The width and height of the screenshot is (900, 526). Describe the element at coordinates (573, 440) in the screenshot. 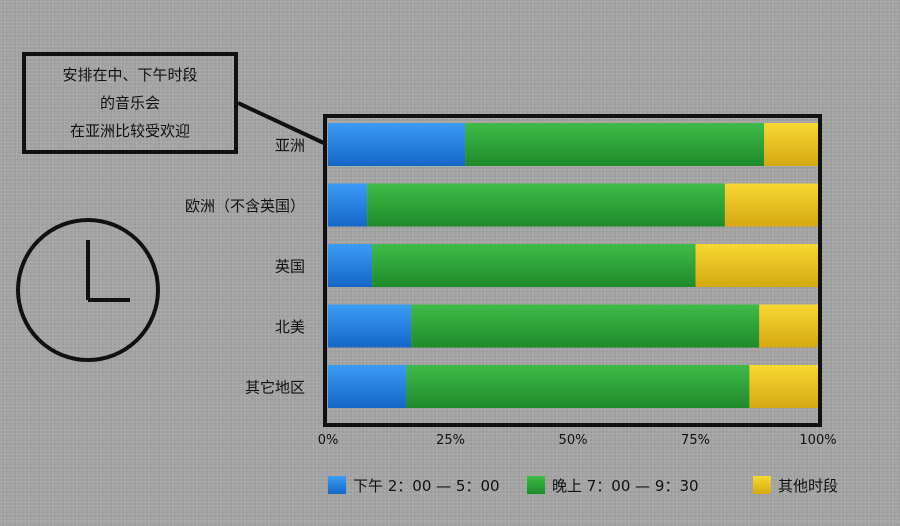

I see `x-tick-label: 50%` at that location.